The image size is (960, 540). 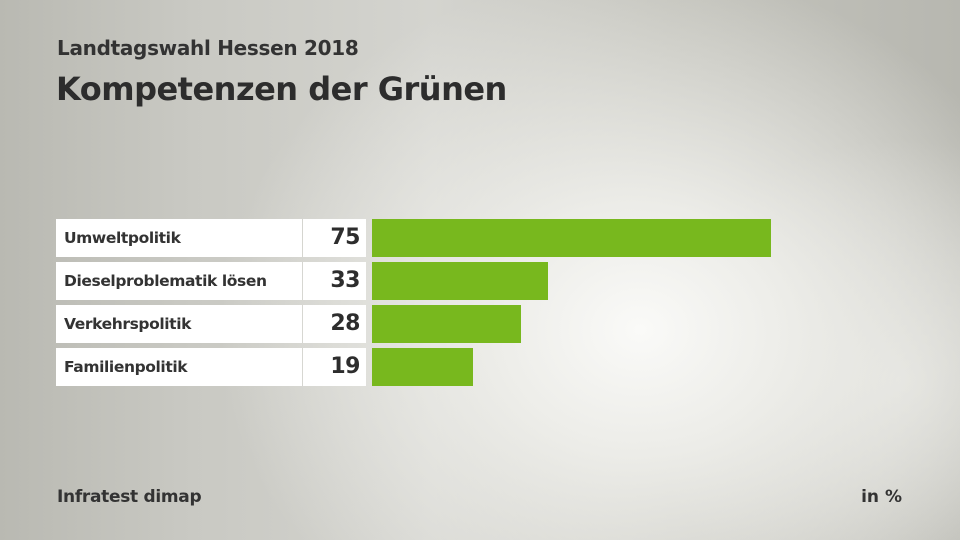 I want to click on value-label: 28, so click(x=334, y=324).